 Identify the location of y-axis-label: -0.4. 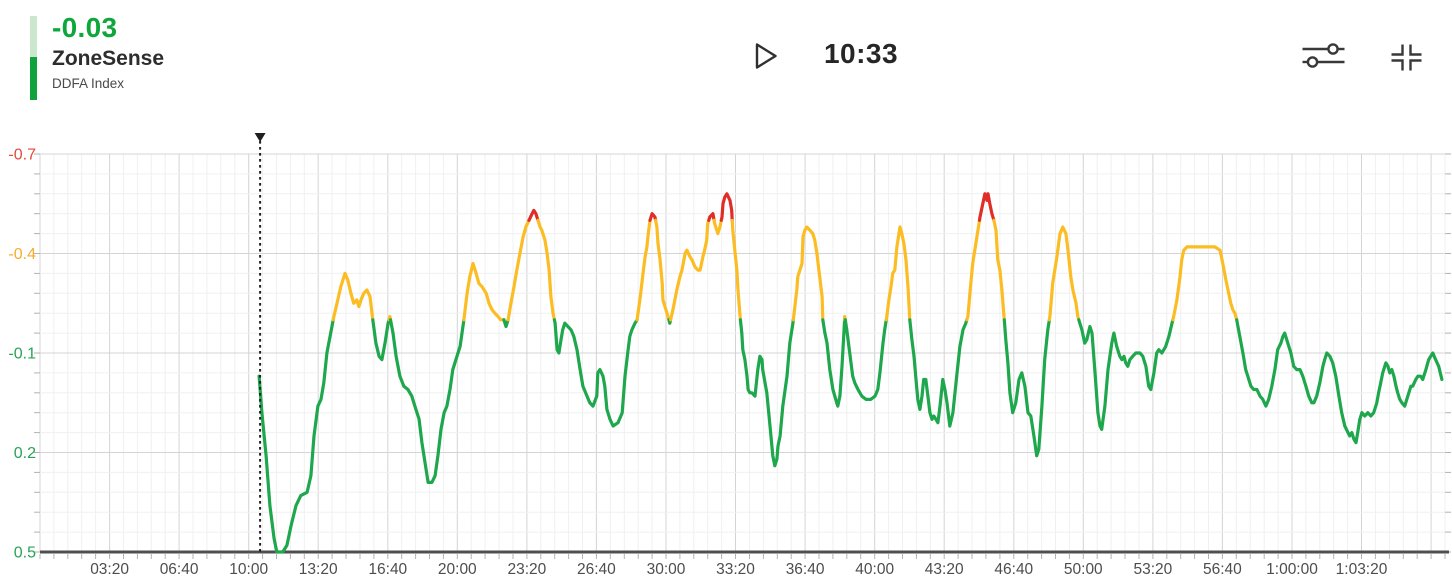
(22, 254).